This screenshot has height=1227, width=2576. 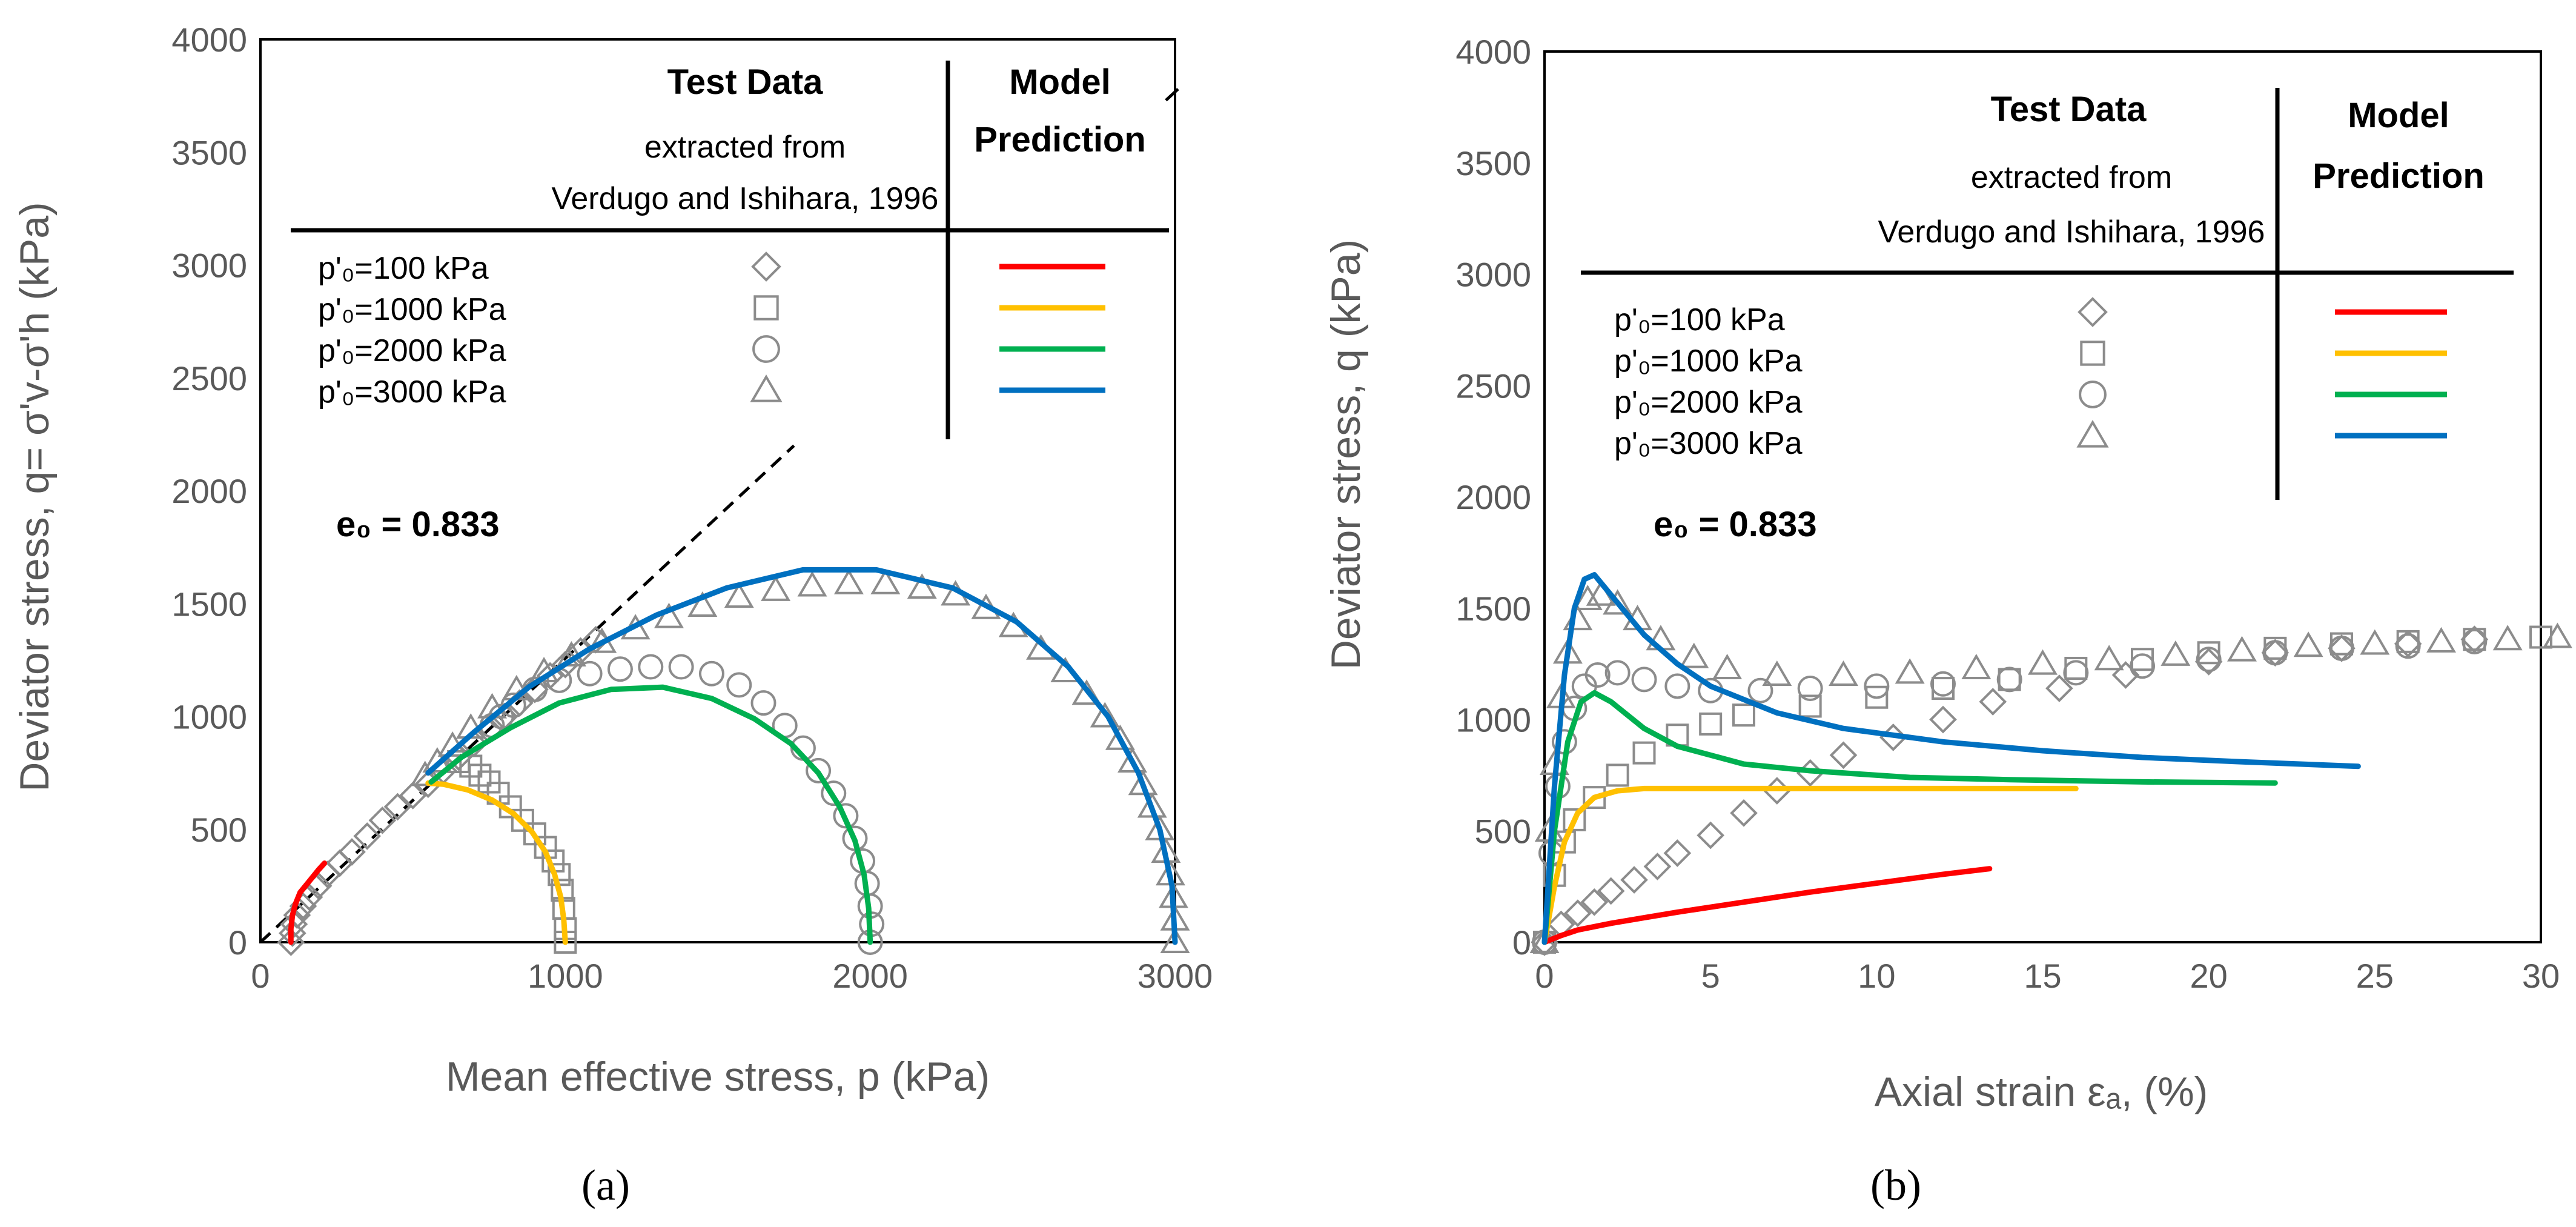 I want to click on test-data-markers, so click(x=2050, y=768).